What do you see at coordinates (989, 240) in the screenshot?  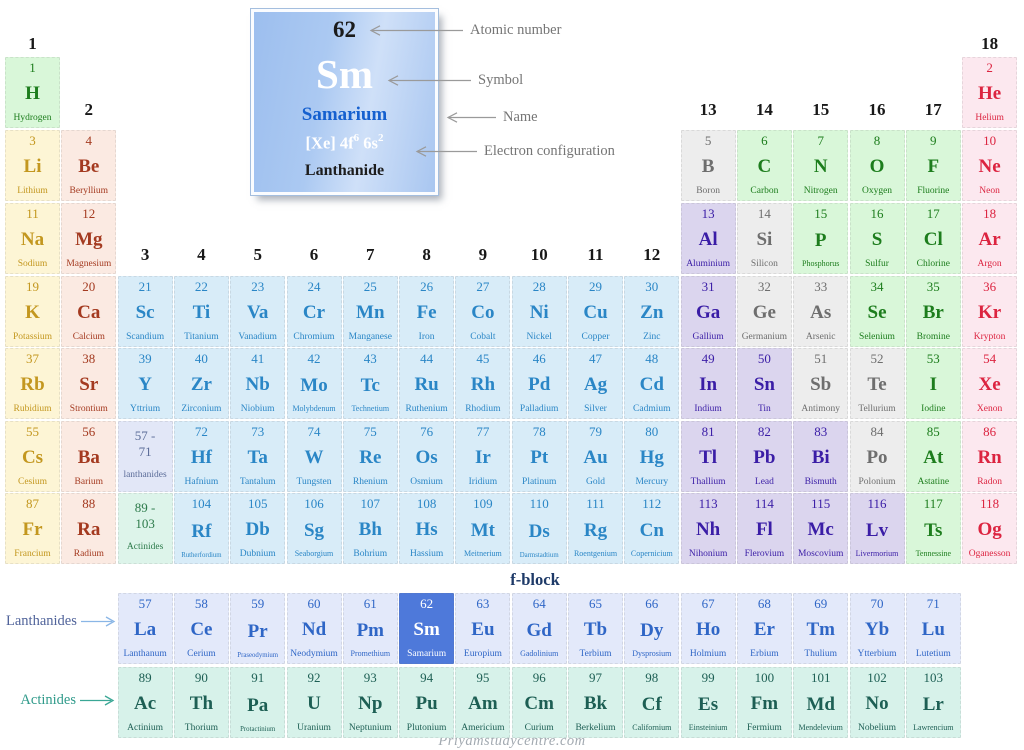 I see `element-symbol: Ar` at bounding box center [989, 240].